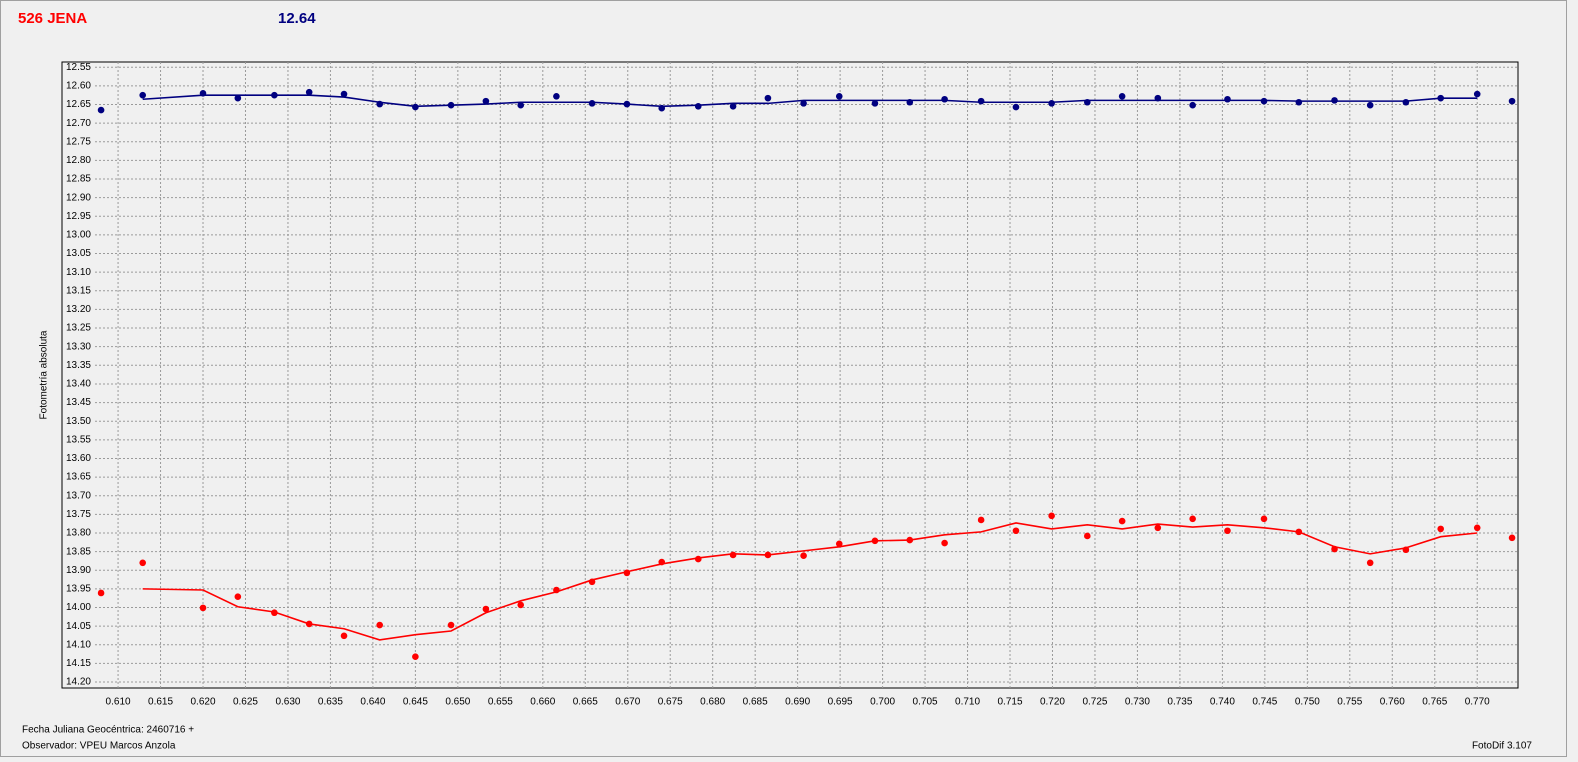 This screenshot has height=762, width=1578. I want to click on y-tick-label: 12.75, so click(78, 141).